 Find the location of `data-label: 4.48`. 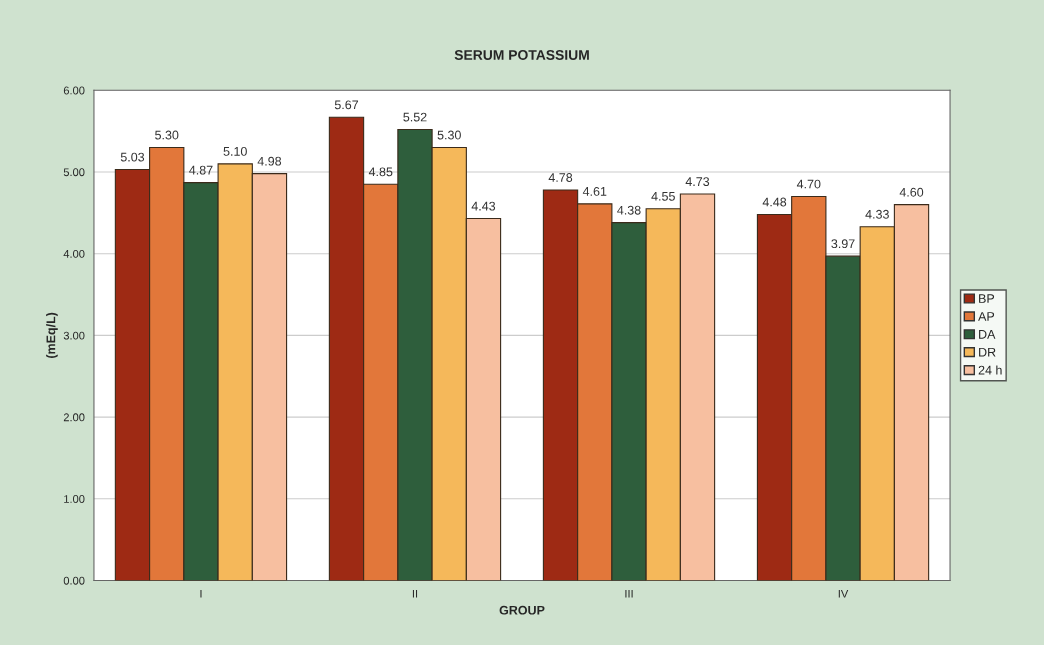

data-label: 4.48 is located at coordinates (774, 202).